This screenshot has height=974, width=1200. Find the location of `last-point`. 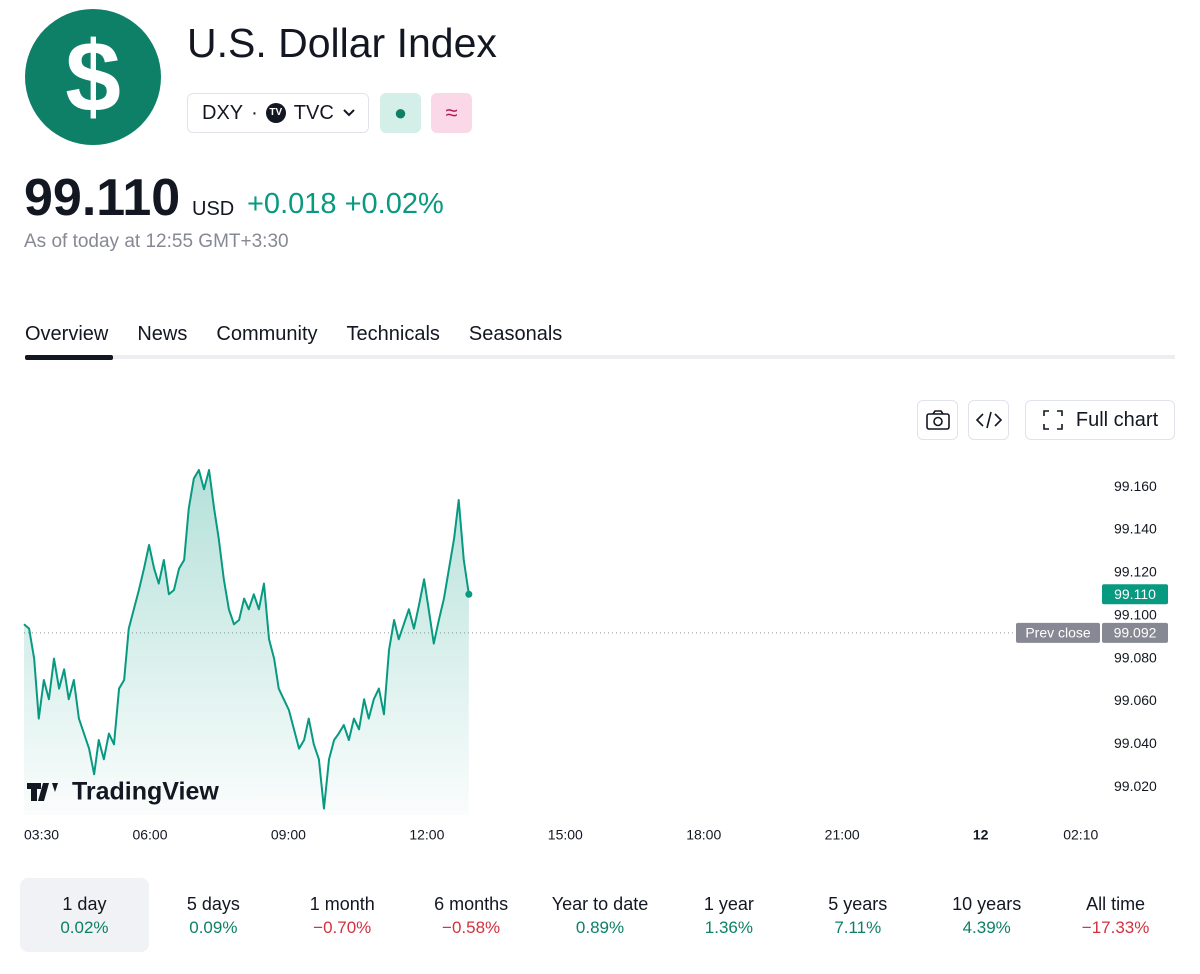

last-point is located at coordinates (469, 594).